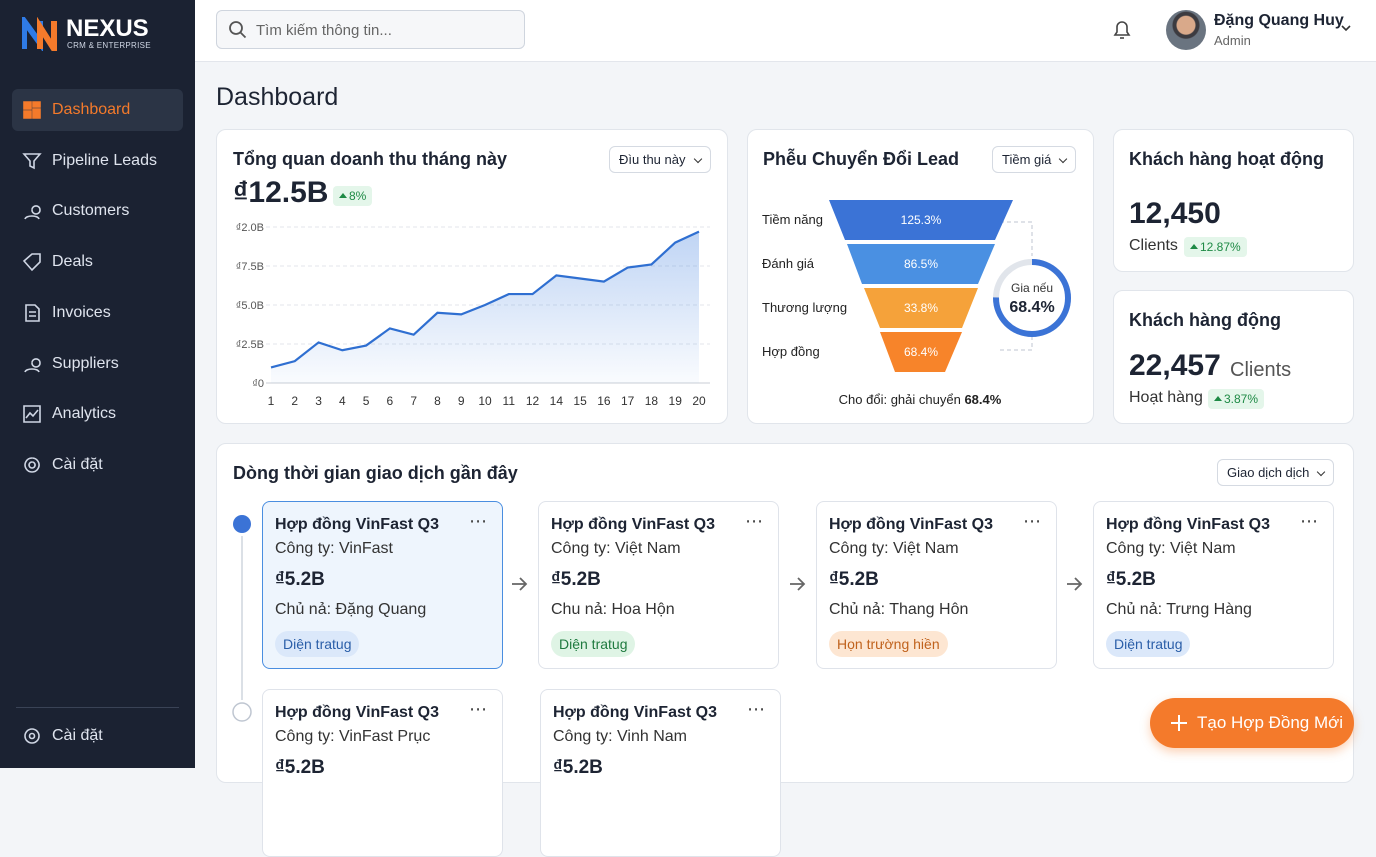 The width and height of the screenshot is (1376, 857). Describe the element at coordinates (861, 159) in the screenshot. I see `card-title: Phễu Chuyển Đổi Lead` at that location.